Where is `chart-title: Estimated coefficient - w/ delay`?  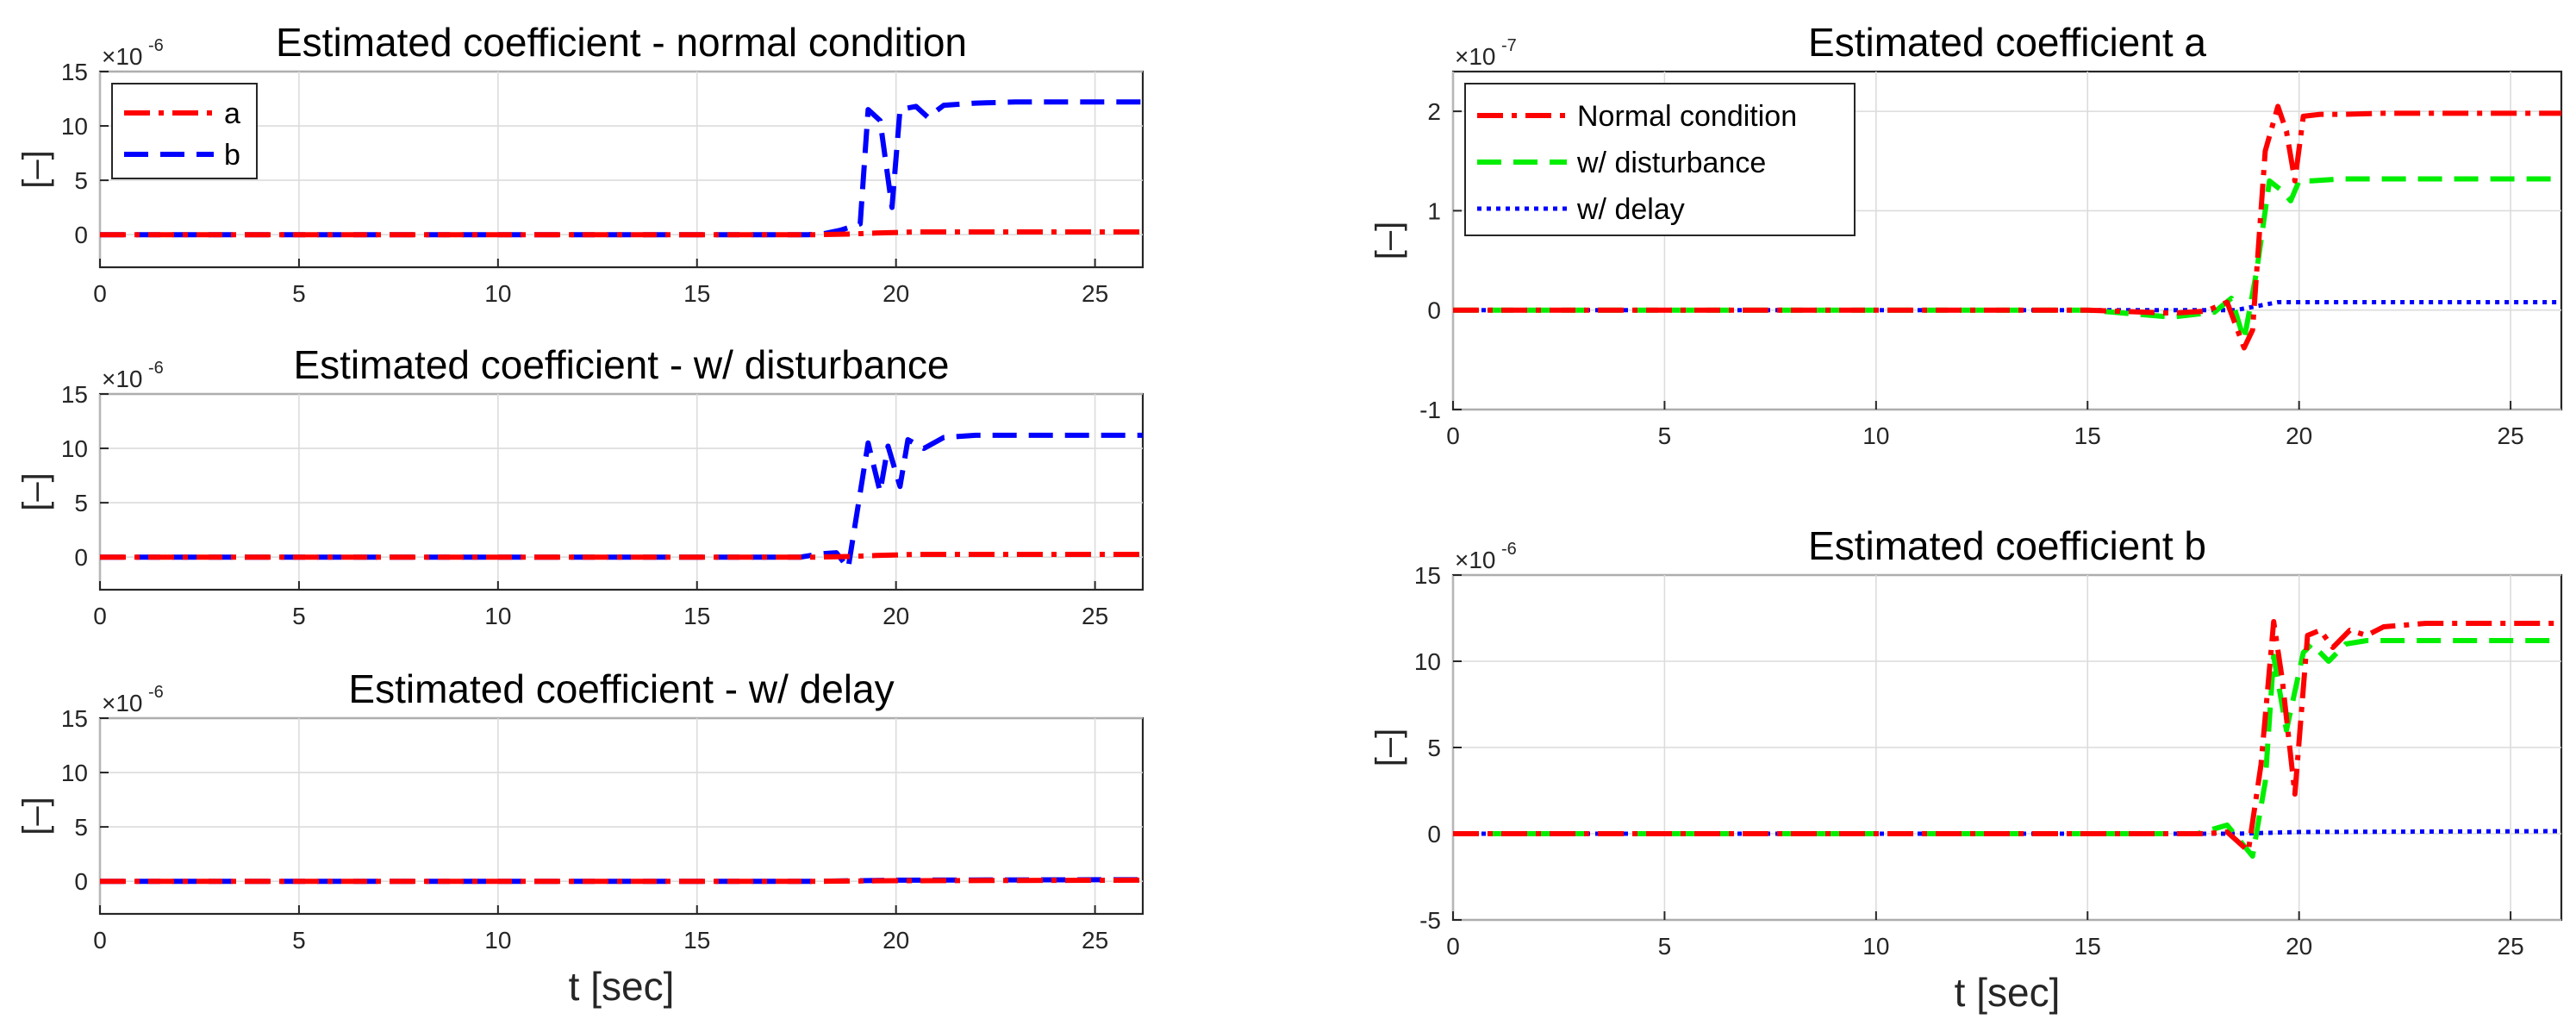
chart-title: Estimated coefficient - w/ delay is located at coordinates (621, 688).